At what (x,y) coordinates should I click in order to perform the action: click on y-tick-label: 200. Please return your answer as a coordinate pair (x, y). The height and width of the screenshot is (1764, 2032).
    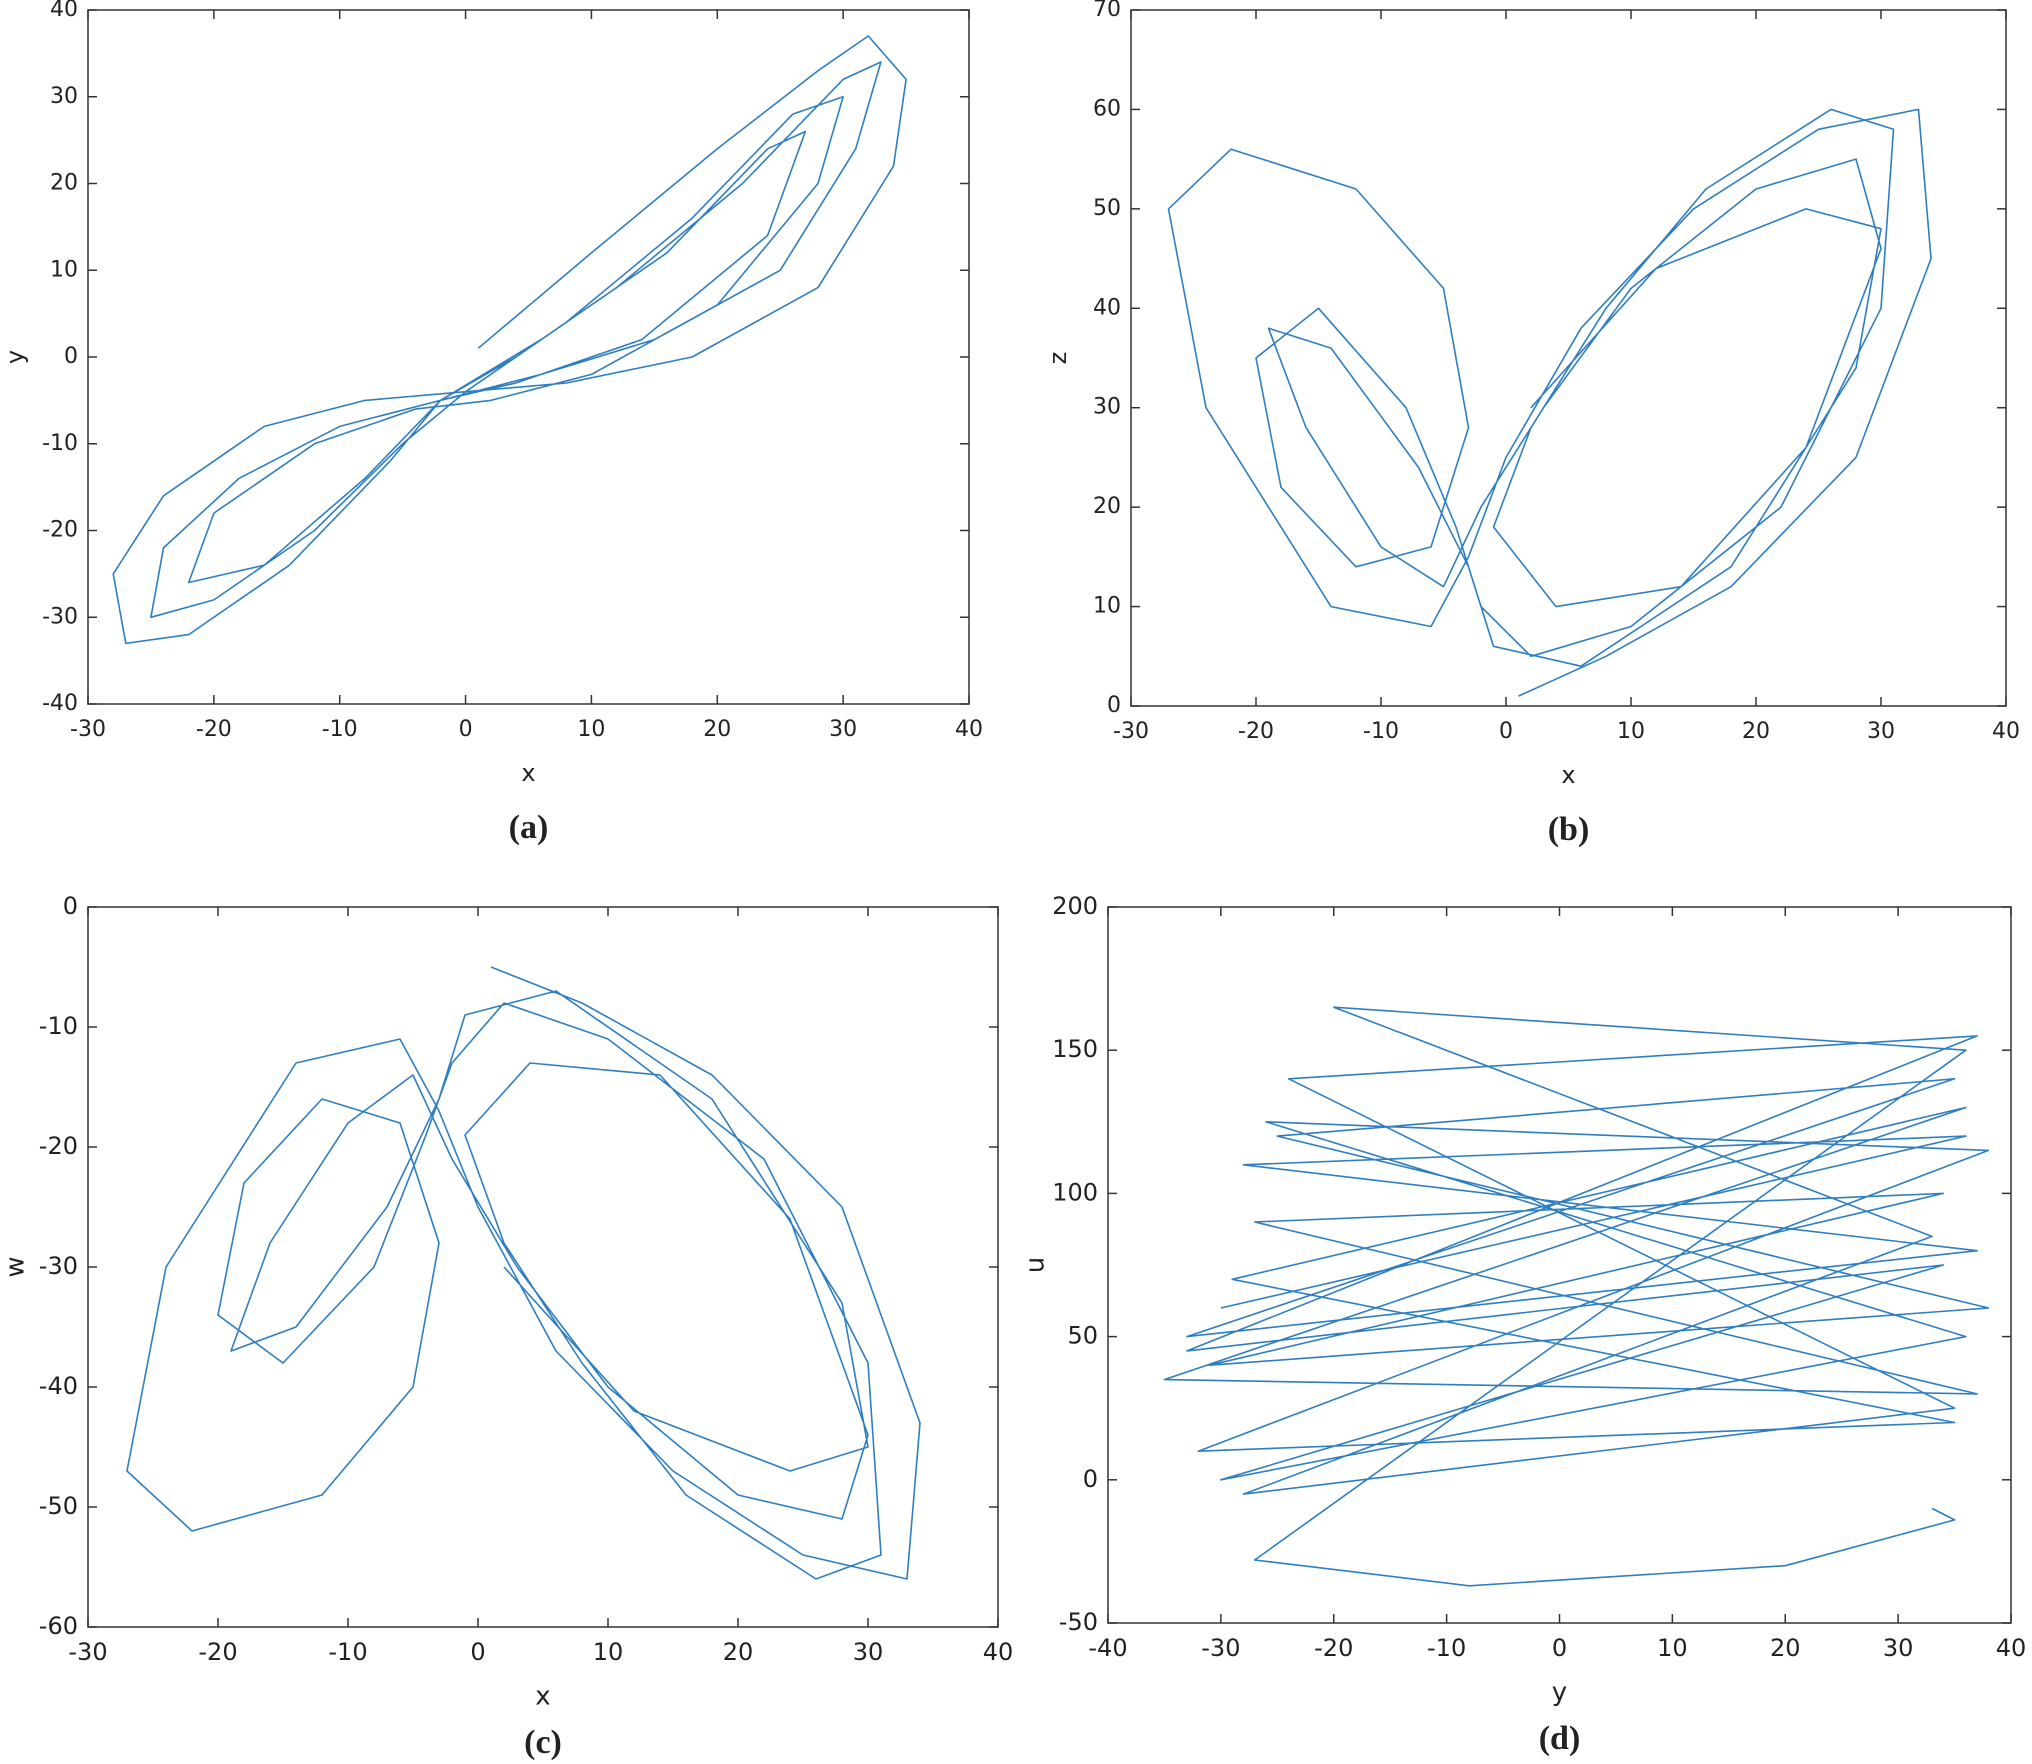
    Looking at the image, I should click on (1075, 906).